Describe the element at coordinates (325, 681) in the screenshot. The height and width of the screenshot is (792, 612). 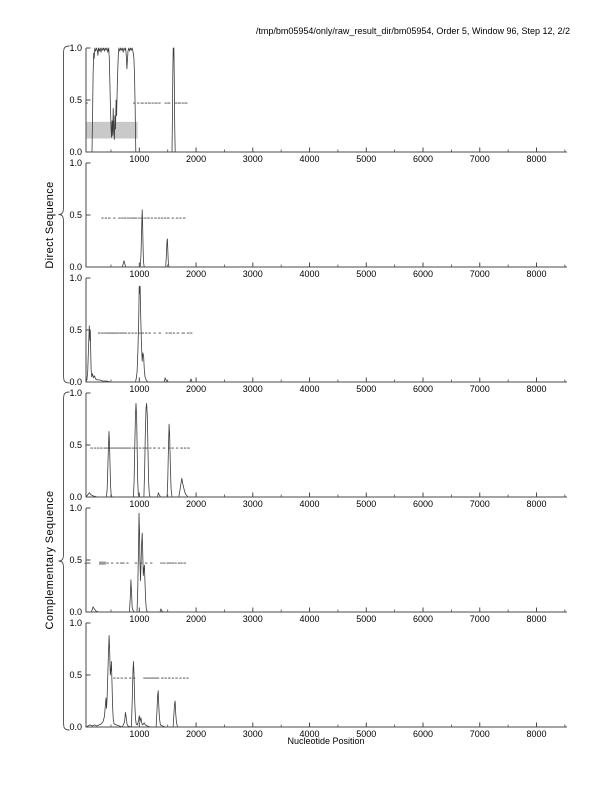
I see `panel-complementary-3-curve` at that location.